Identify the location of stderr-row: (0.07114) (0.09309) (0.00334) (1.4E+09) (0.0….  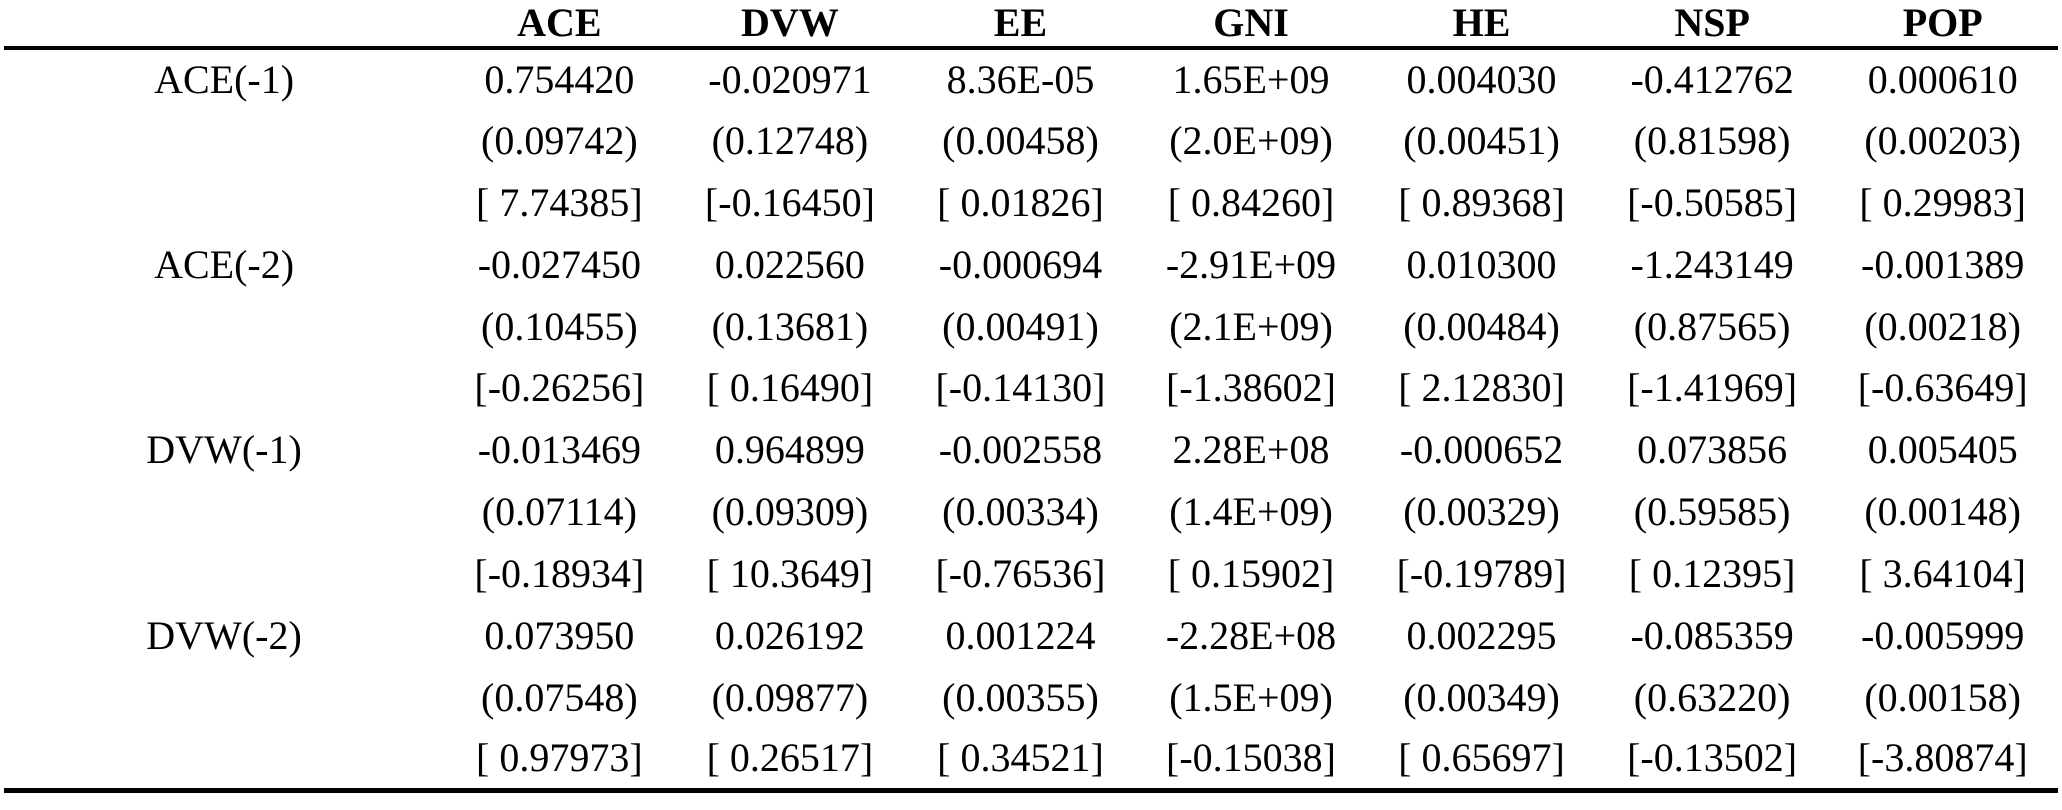
(1031, 512).